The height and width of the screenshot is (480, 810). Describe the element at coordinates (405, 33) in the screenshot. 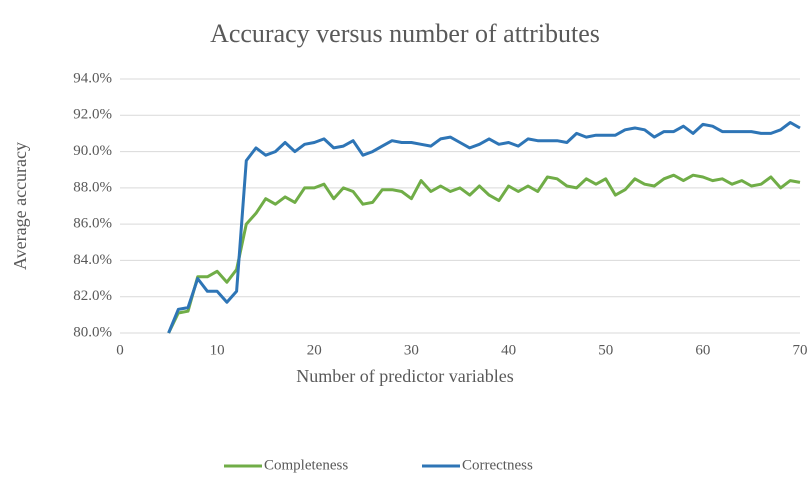

I see `chart-title: Accuracy versus number of attributes` at that location.